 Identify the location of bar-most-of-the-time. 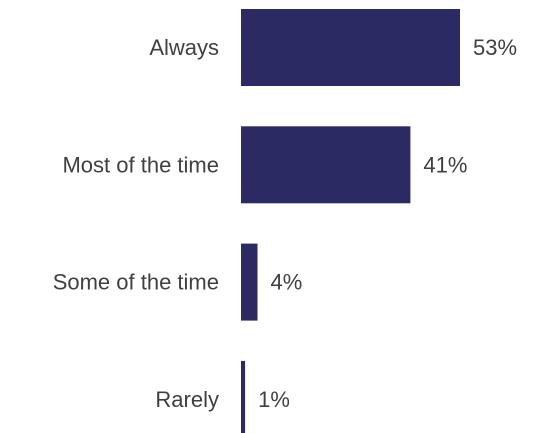
(326, 165).